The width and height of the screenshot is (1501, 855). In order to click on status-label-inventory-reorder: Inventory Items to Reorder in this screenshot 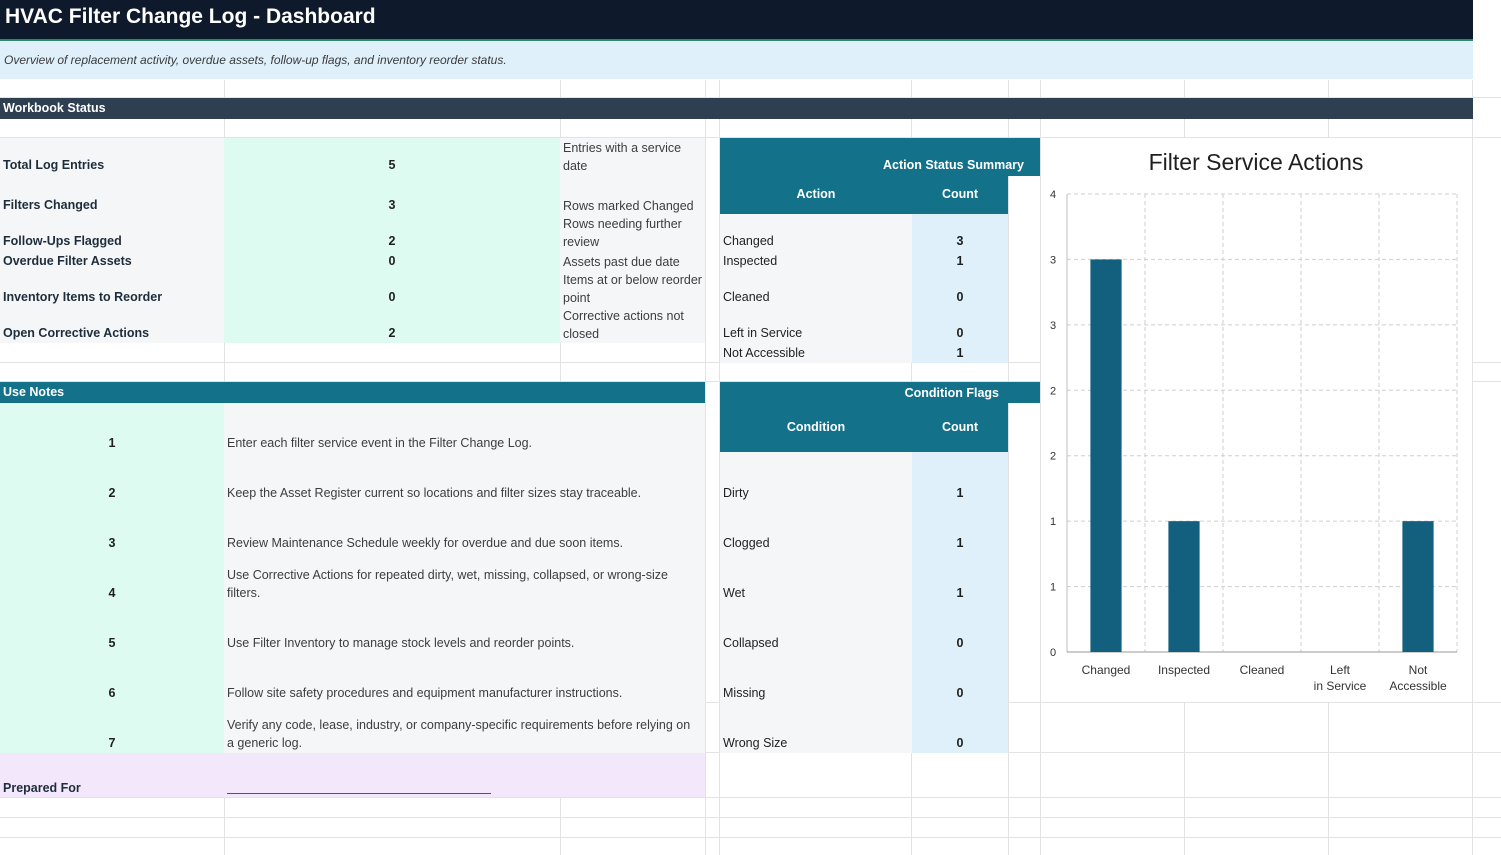, I will do `click(83, 297)`.